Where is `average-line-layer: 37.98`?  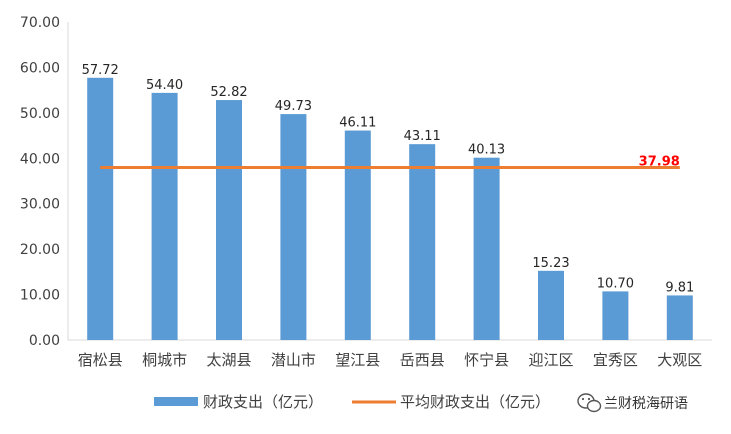
average-line-layer: 37.98 is located at coordinates (390, 161).